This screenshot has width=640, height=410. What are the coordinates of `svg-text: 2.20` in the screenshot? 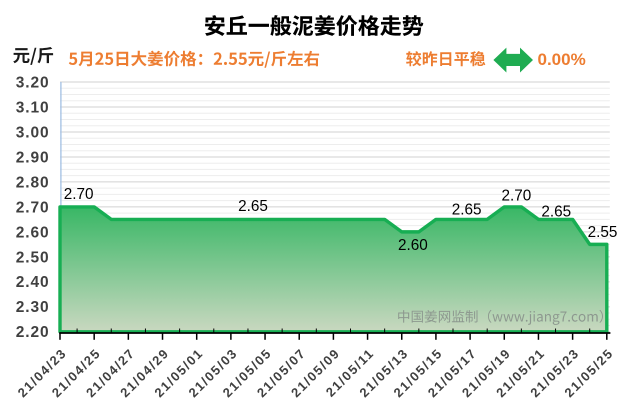 It's located at (33, 332).